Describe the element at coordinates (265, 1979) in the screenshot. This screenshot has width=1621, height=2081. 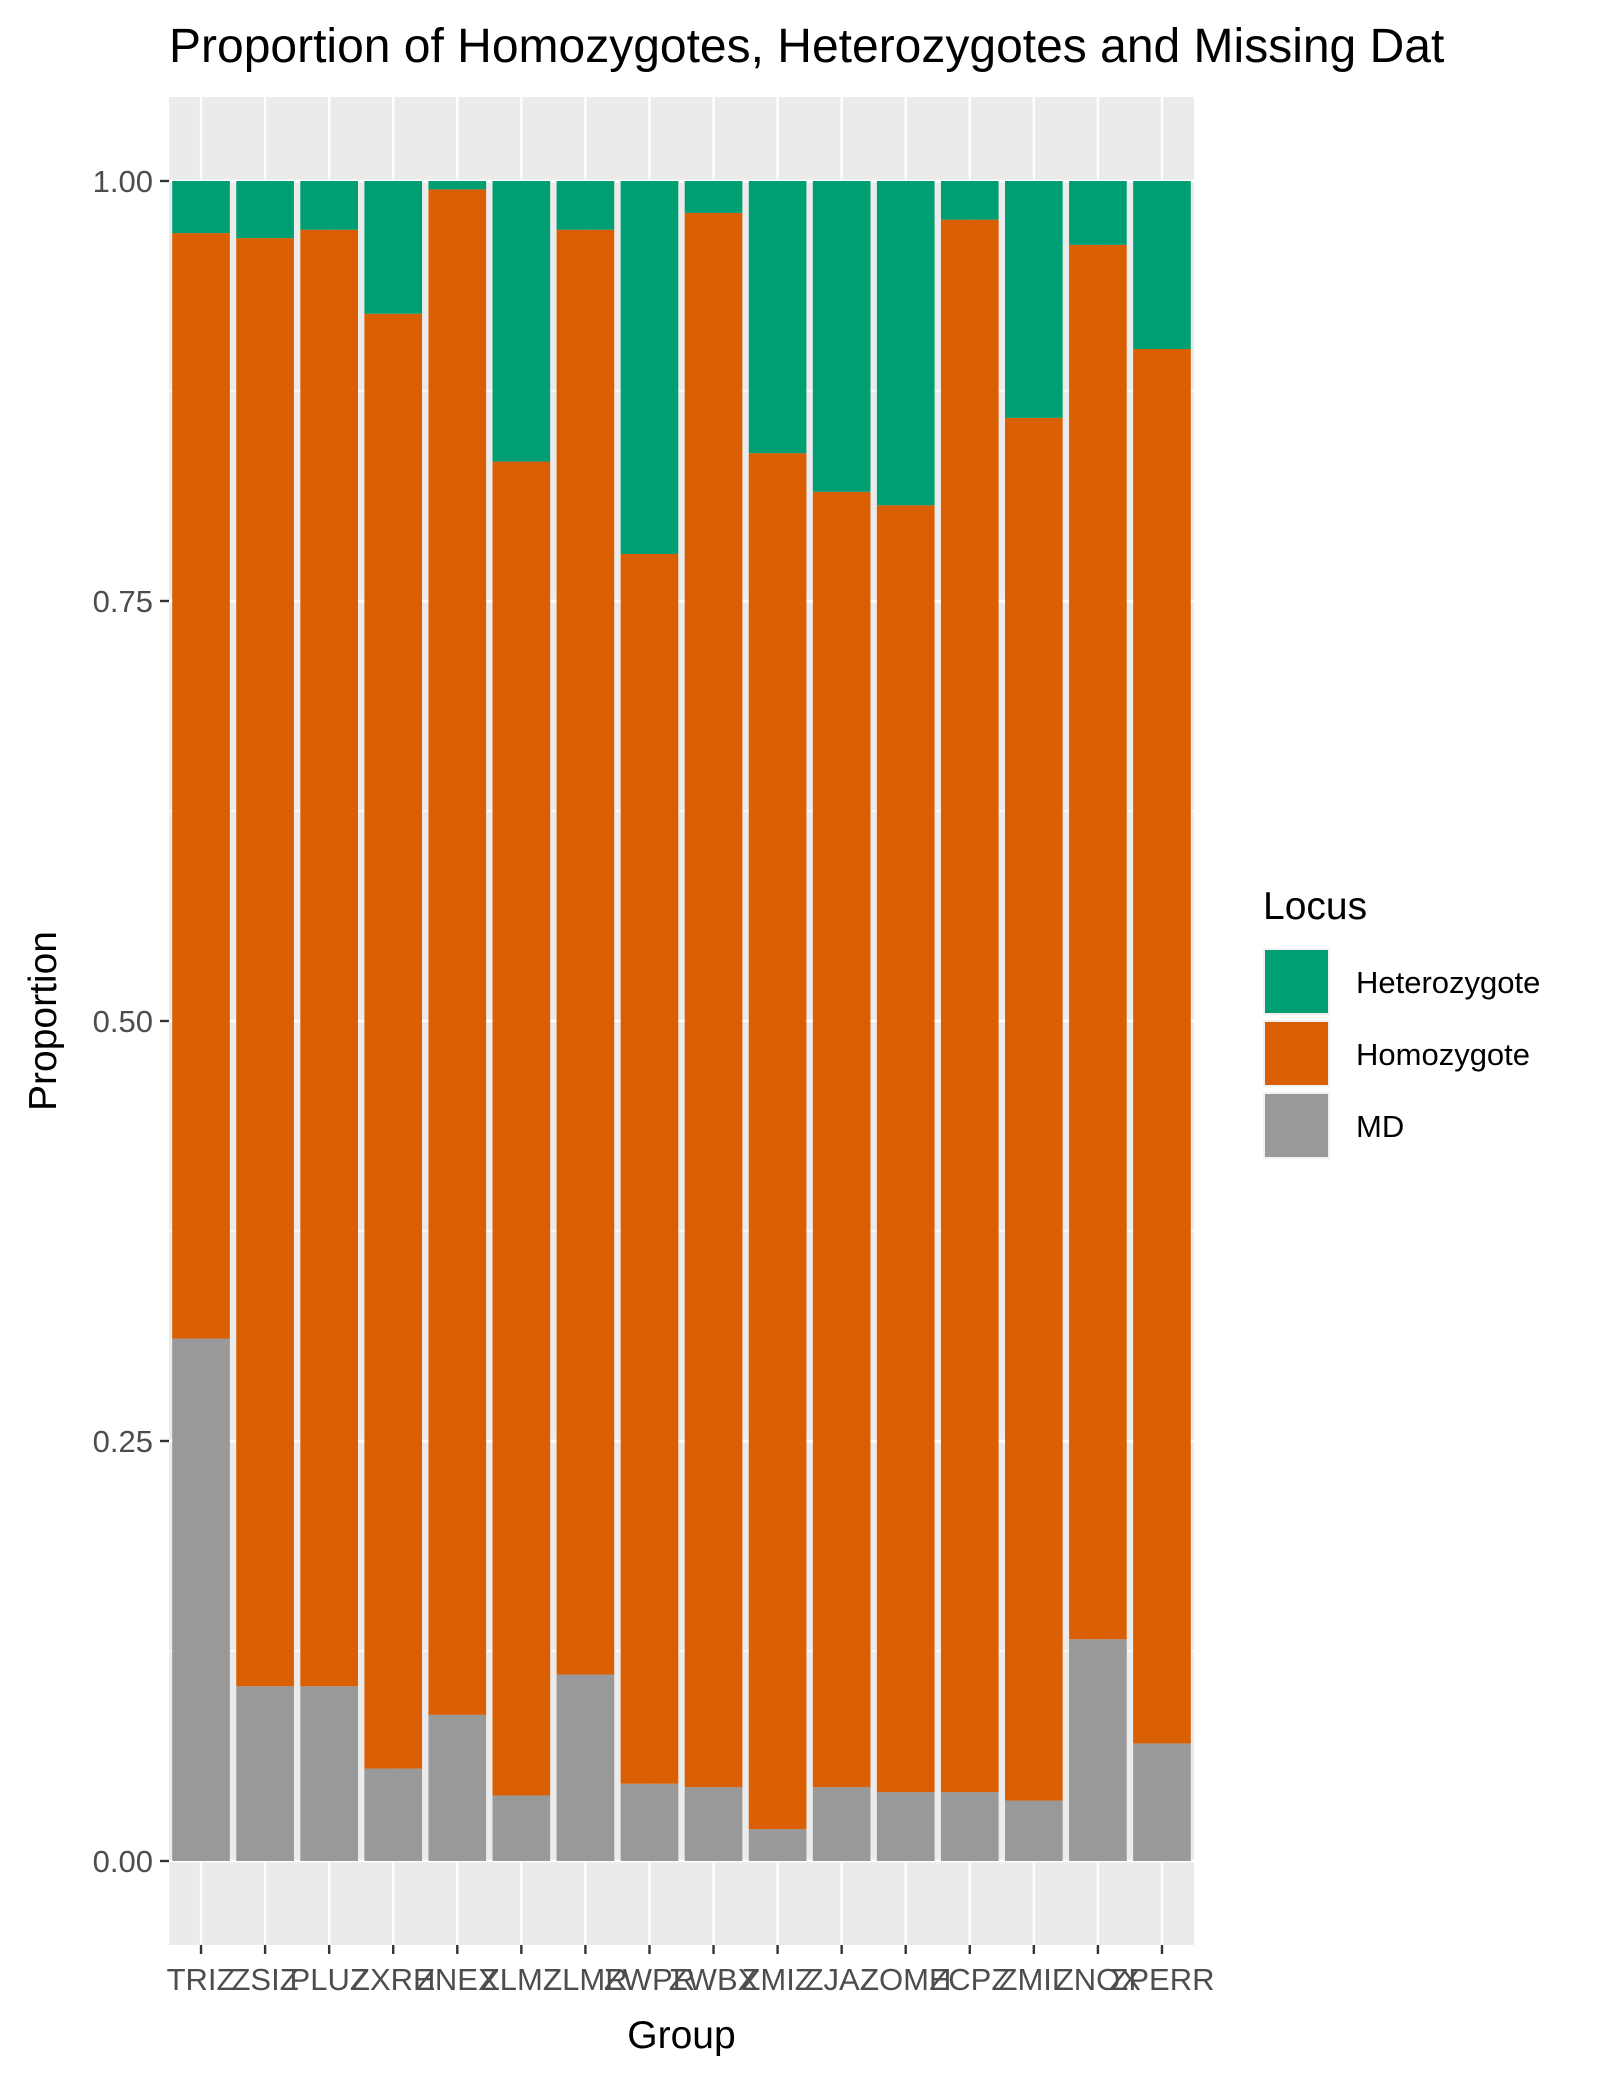
I see `x-tick-label: ZSIZ` at that location.